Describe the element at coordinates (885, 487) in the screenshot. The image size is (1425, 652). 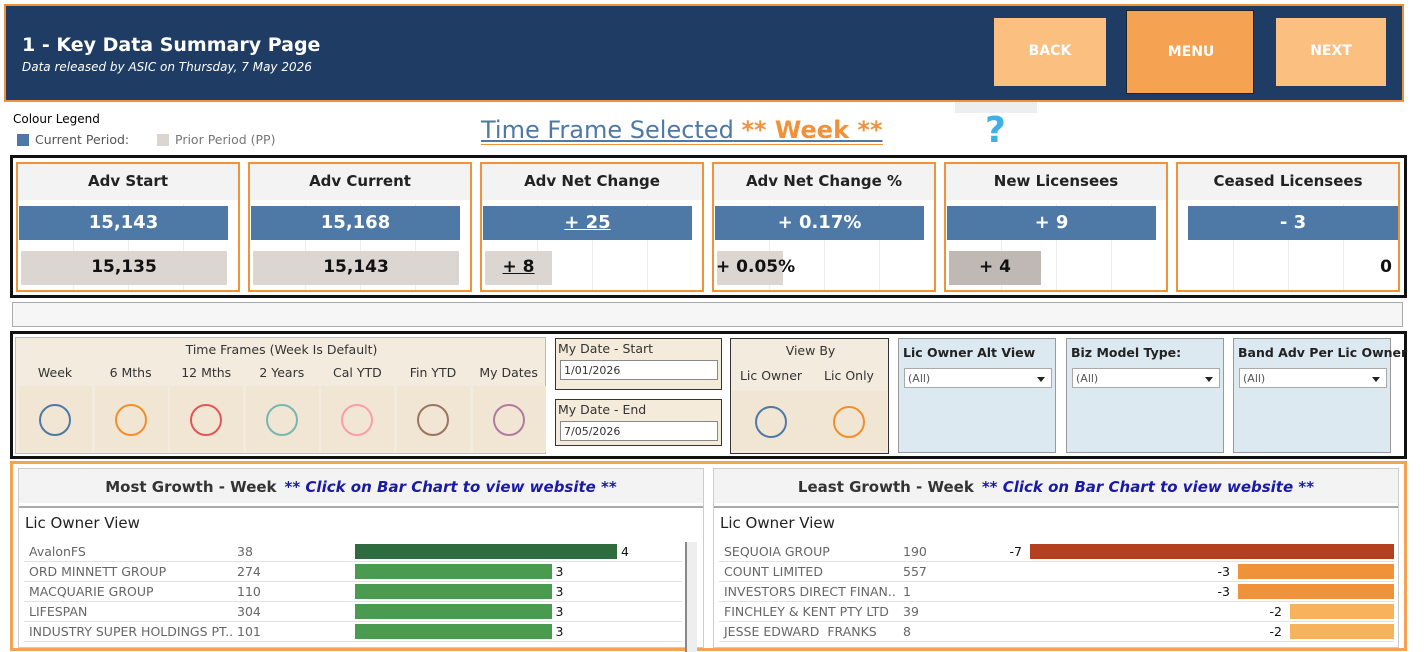
I see `list-title: Least Growth - Week` at that location.